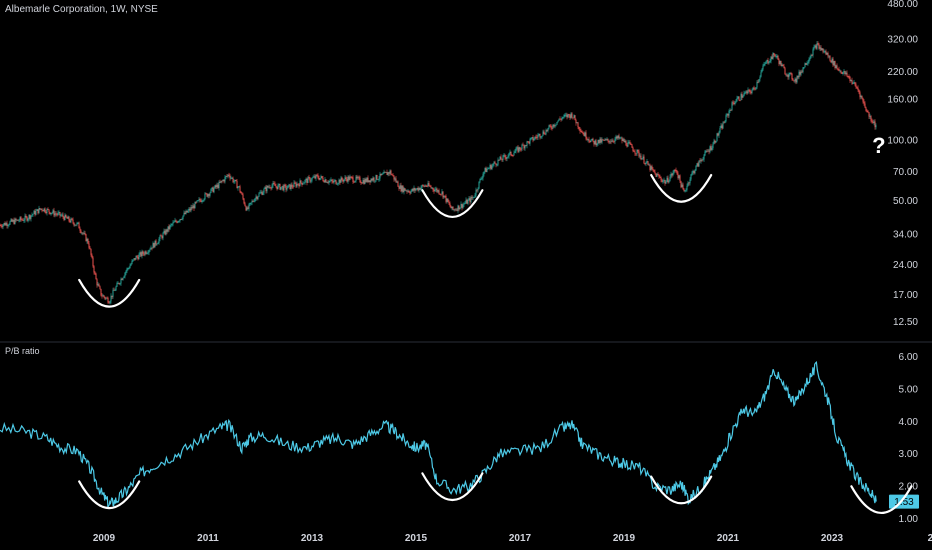 This screenshot has height=550, width=932. Describe the element at coordinates (681, 188) in the screenshot. I see `price-trough-arc` at that location.